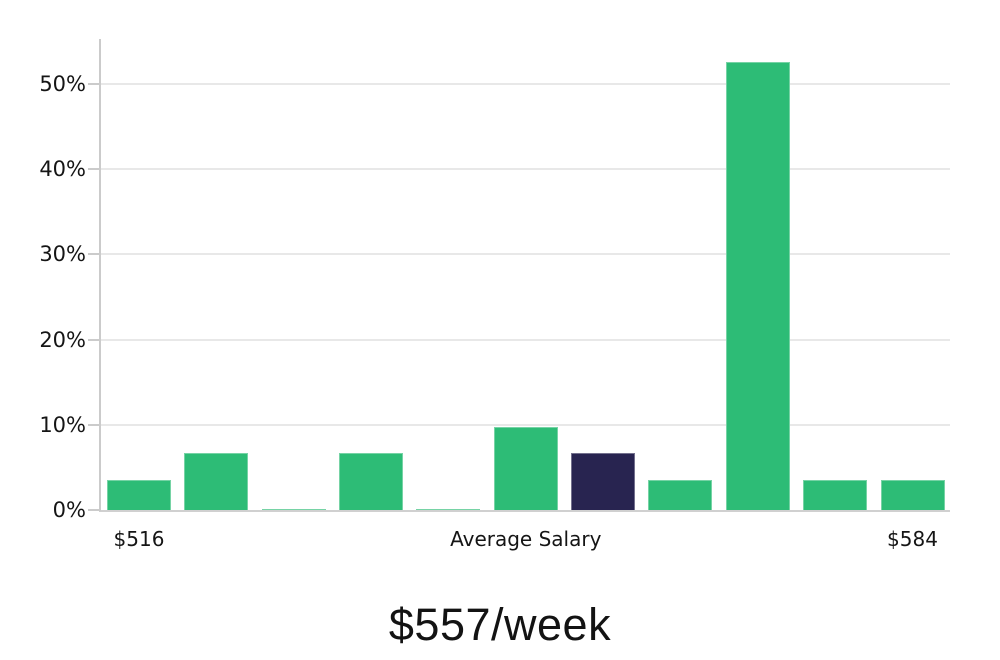  What do you see at coordinates (62, 424) in the screenshot?
I see `y-tick-label: 10%` at bounding box center [62, 424].